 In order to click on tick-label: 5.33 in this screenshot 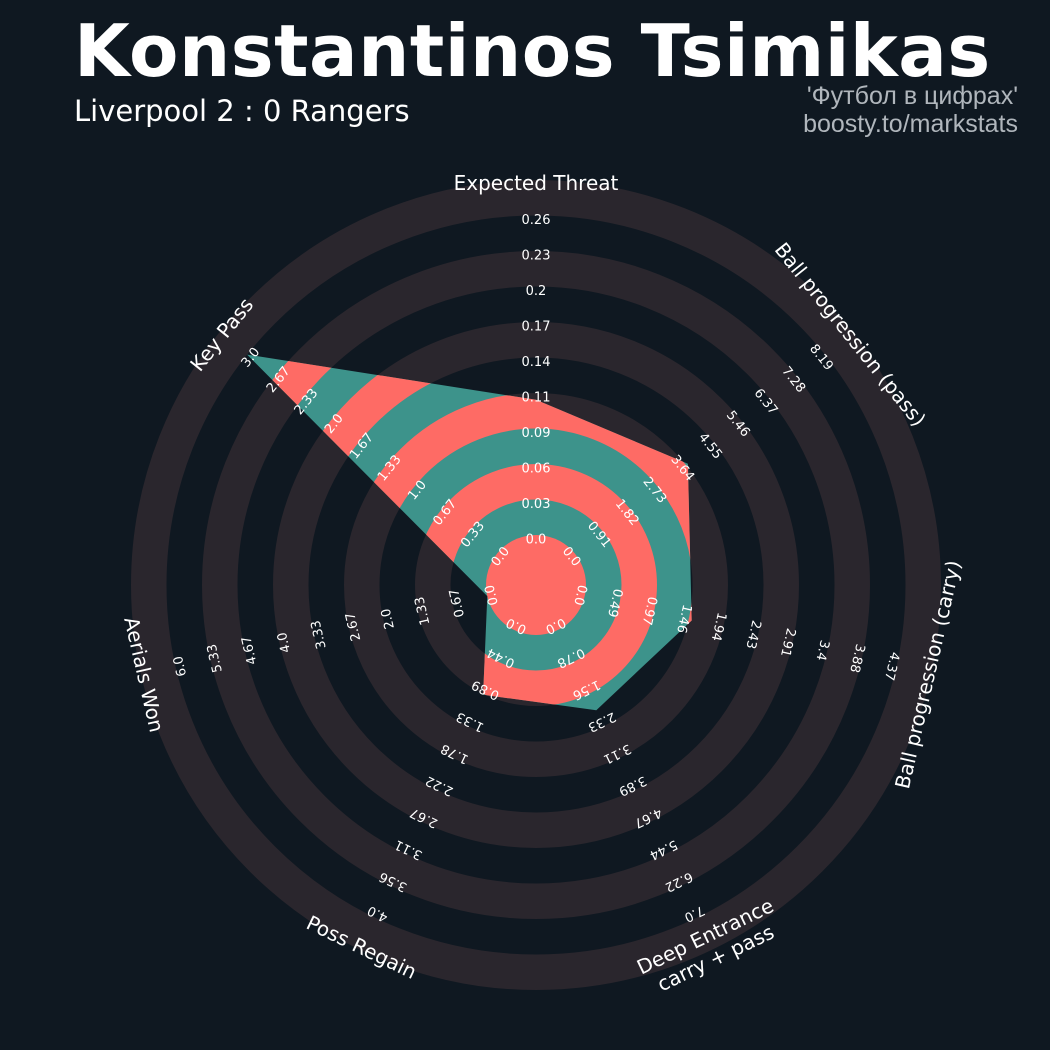, I will do `click(215, 658)`.